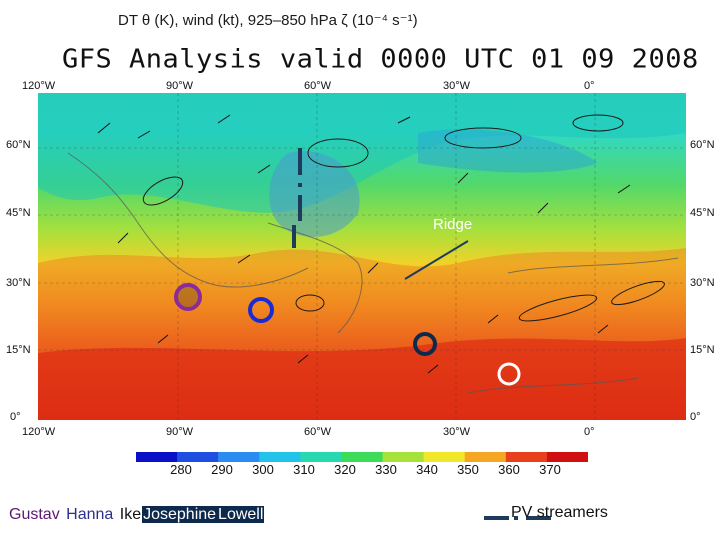  What do you see at coordinates (509, 469) in the screenshot?
I see `colorbar-label: 360` at bounding box center [509, 469].